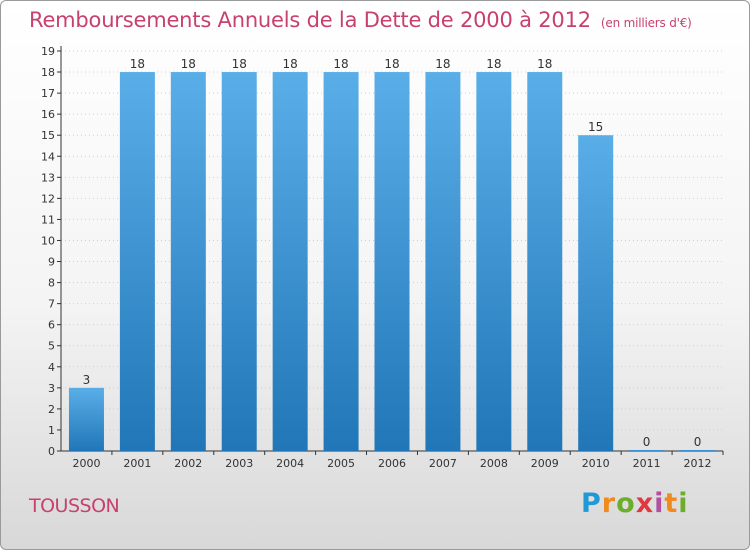  I want to click on x-tick-label-2010: 2010, so click(596, 463).